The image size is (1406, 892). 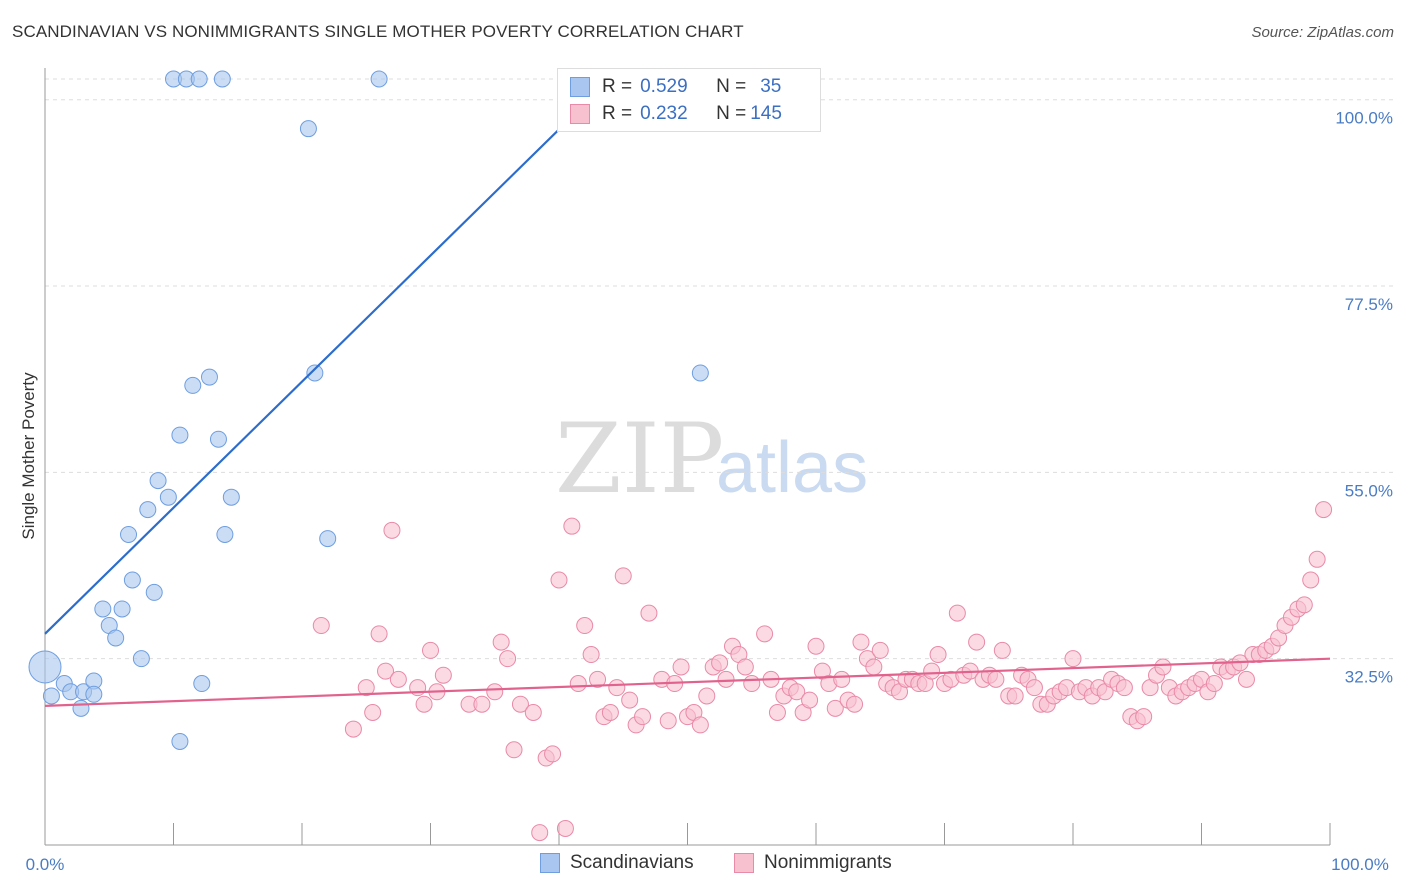 I want to click on bottom-legend-swatch-nonimmigrants, so click(x=744, y=863).